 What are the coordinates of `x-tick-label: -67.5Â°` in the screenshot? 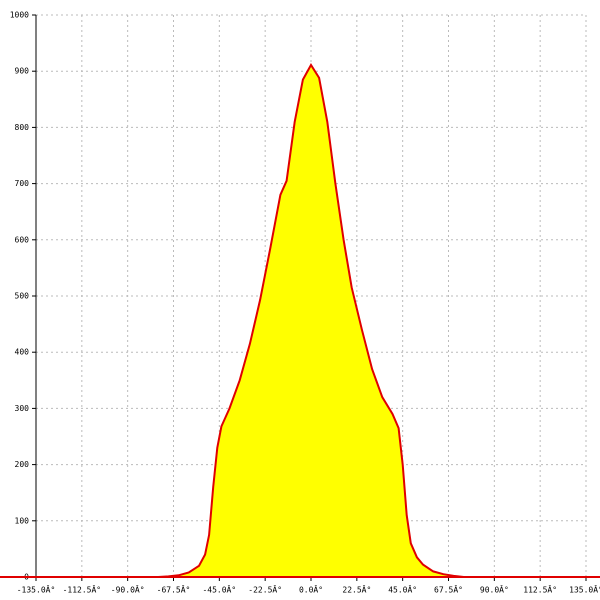 It's located at (174, 589).